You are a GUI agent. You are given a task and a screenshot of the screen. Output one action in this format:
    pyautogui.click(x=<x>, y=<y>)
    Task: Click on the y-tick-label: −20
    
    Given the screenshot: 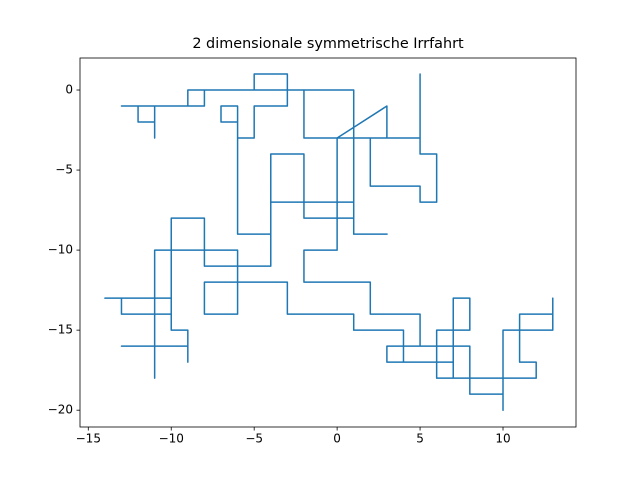 What is the action you would take?
    pyautogui.click(x=60, y=410)
    